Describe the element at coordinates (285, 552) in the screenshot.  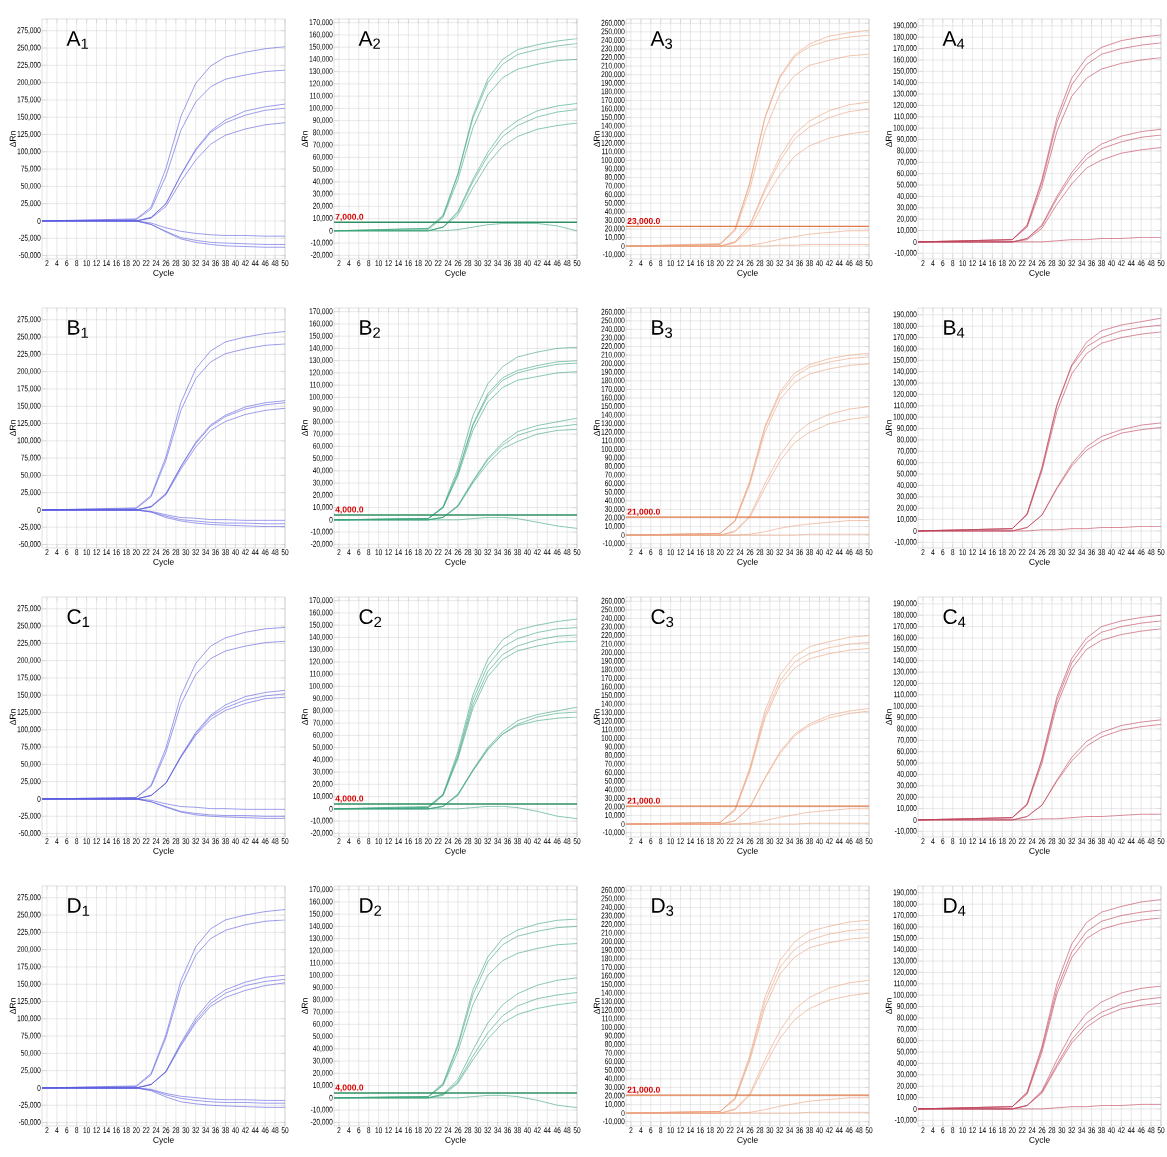
I see `x-tick-label: 50` at that location.